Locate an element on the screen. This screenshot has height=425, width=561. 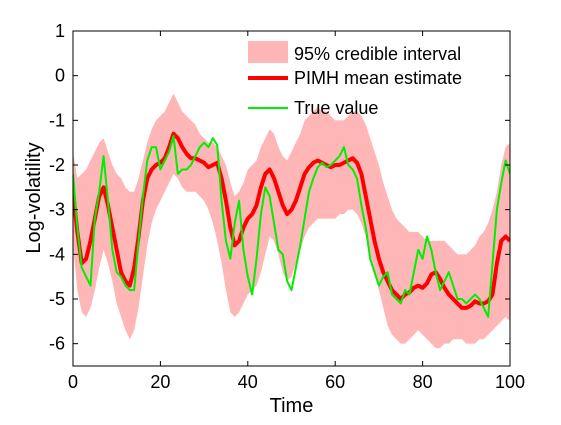
legend-label-truth: True value is located at coordinates (336, 108).